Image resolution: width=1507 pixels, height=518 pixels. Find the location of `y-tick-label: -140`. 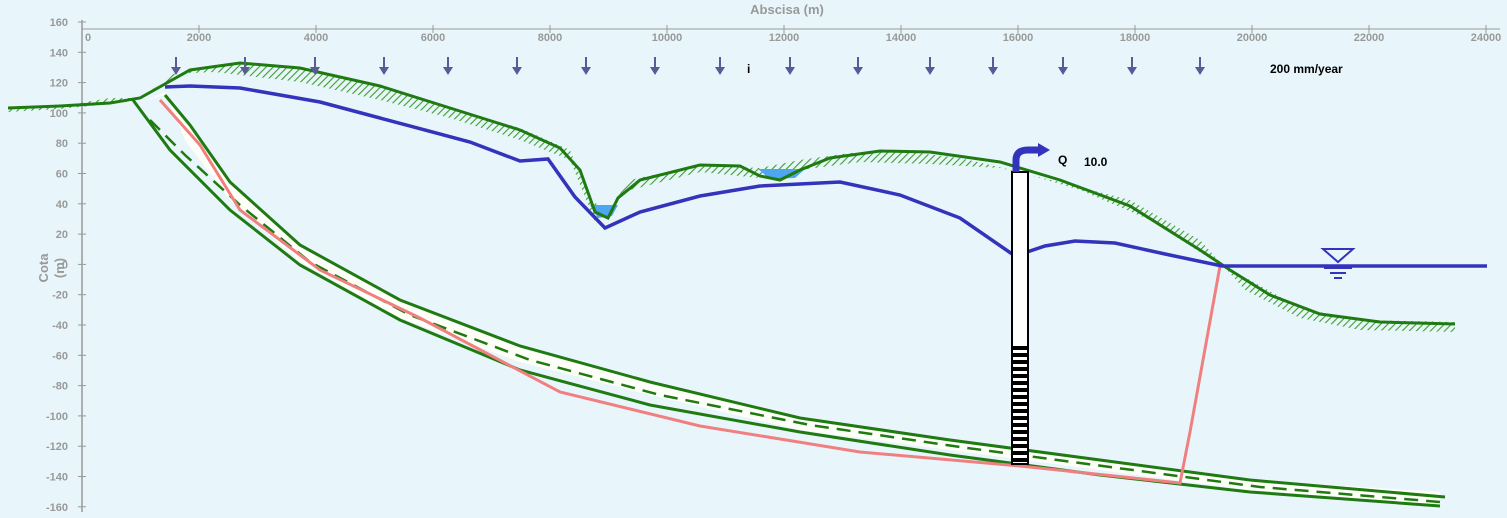

y-tick-label: -140 is located at coordinates (57, 478).